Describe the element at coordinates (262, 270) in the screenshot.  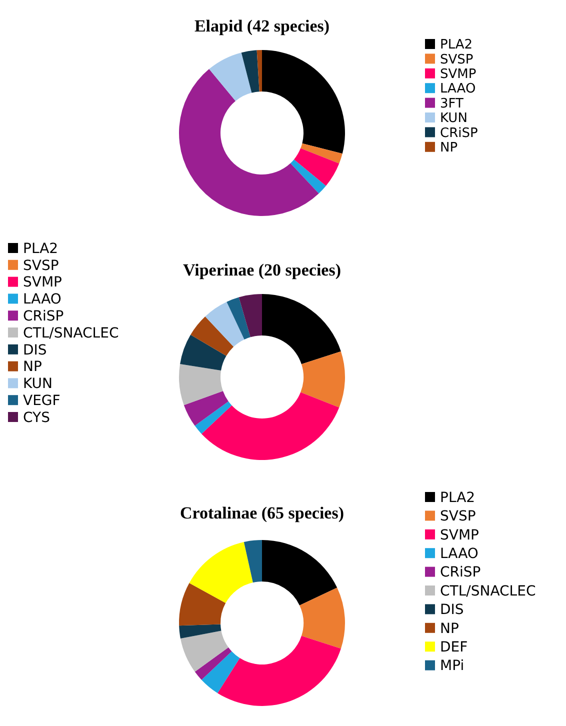
I see `text: Viperinae (20 species)` at that location.